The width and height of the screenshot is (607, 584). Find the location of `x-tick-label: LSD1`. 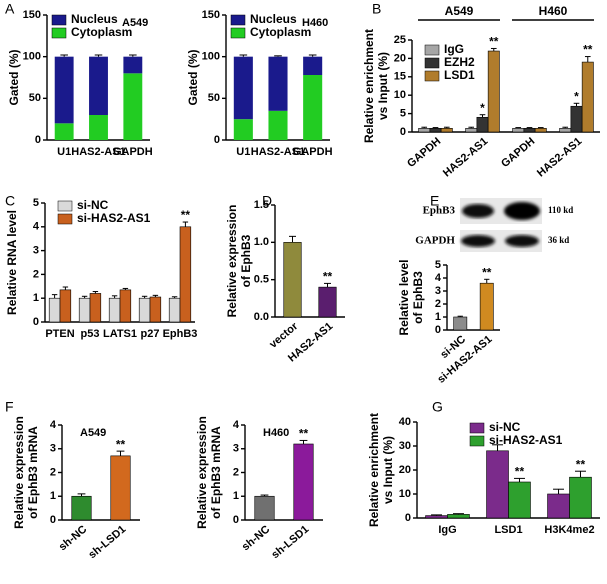

x-tick-label: LSD1 is located at coordinates (508, 530).